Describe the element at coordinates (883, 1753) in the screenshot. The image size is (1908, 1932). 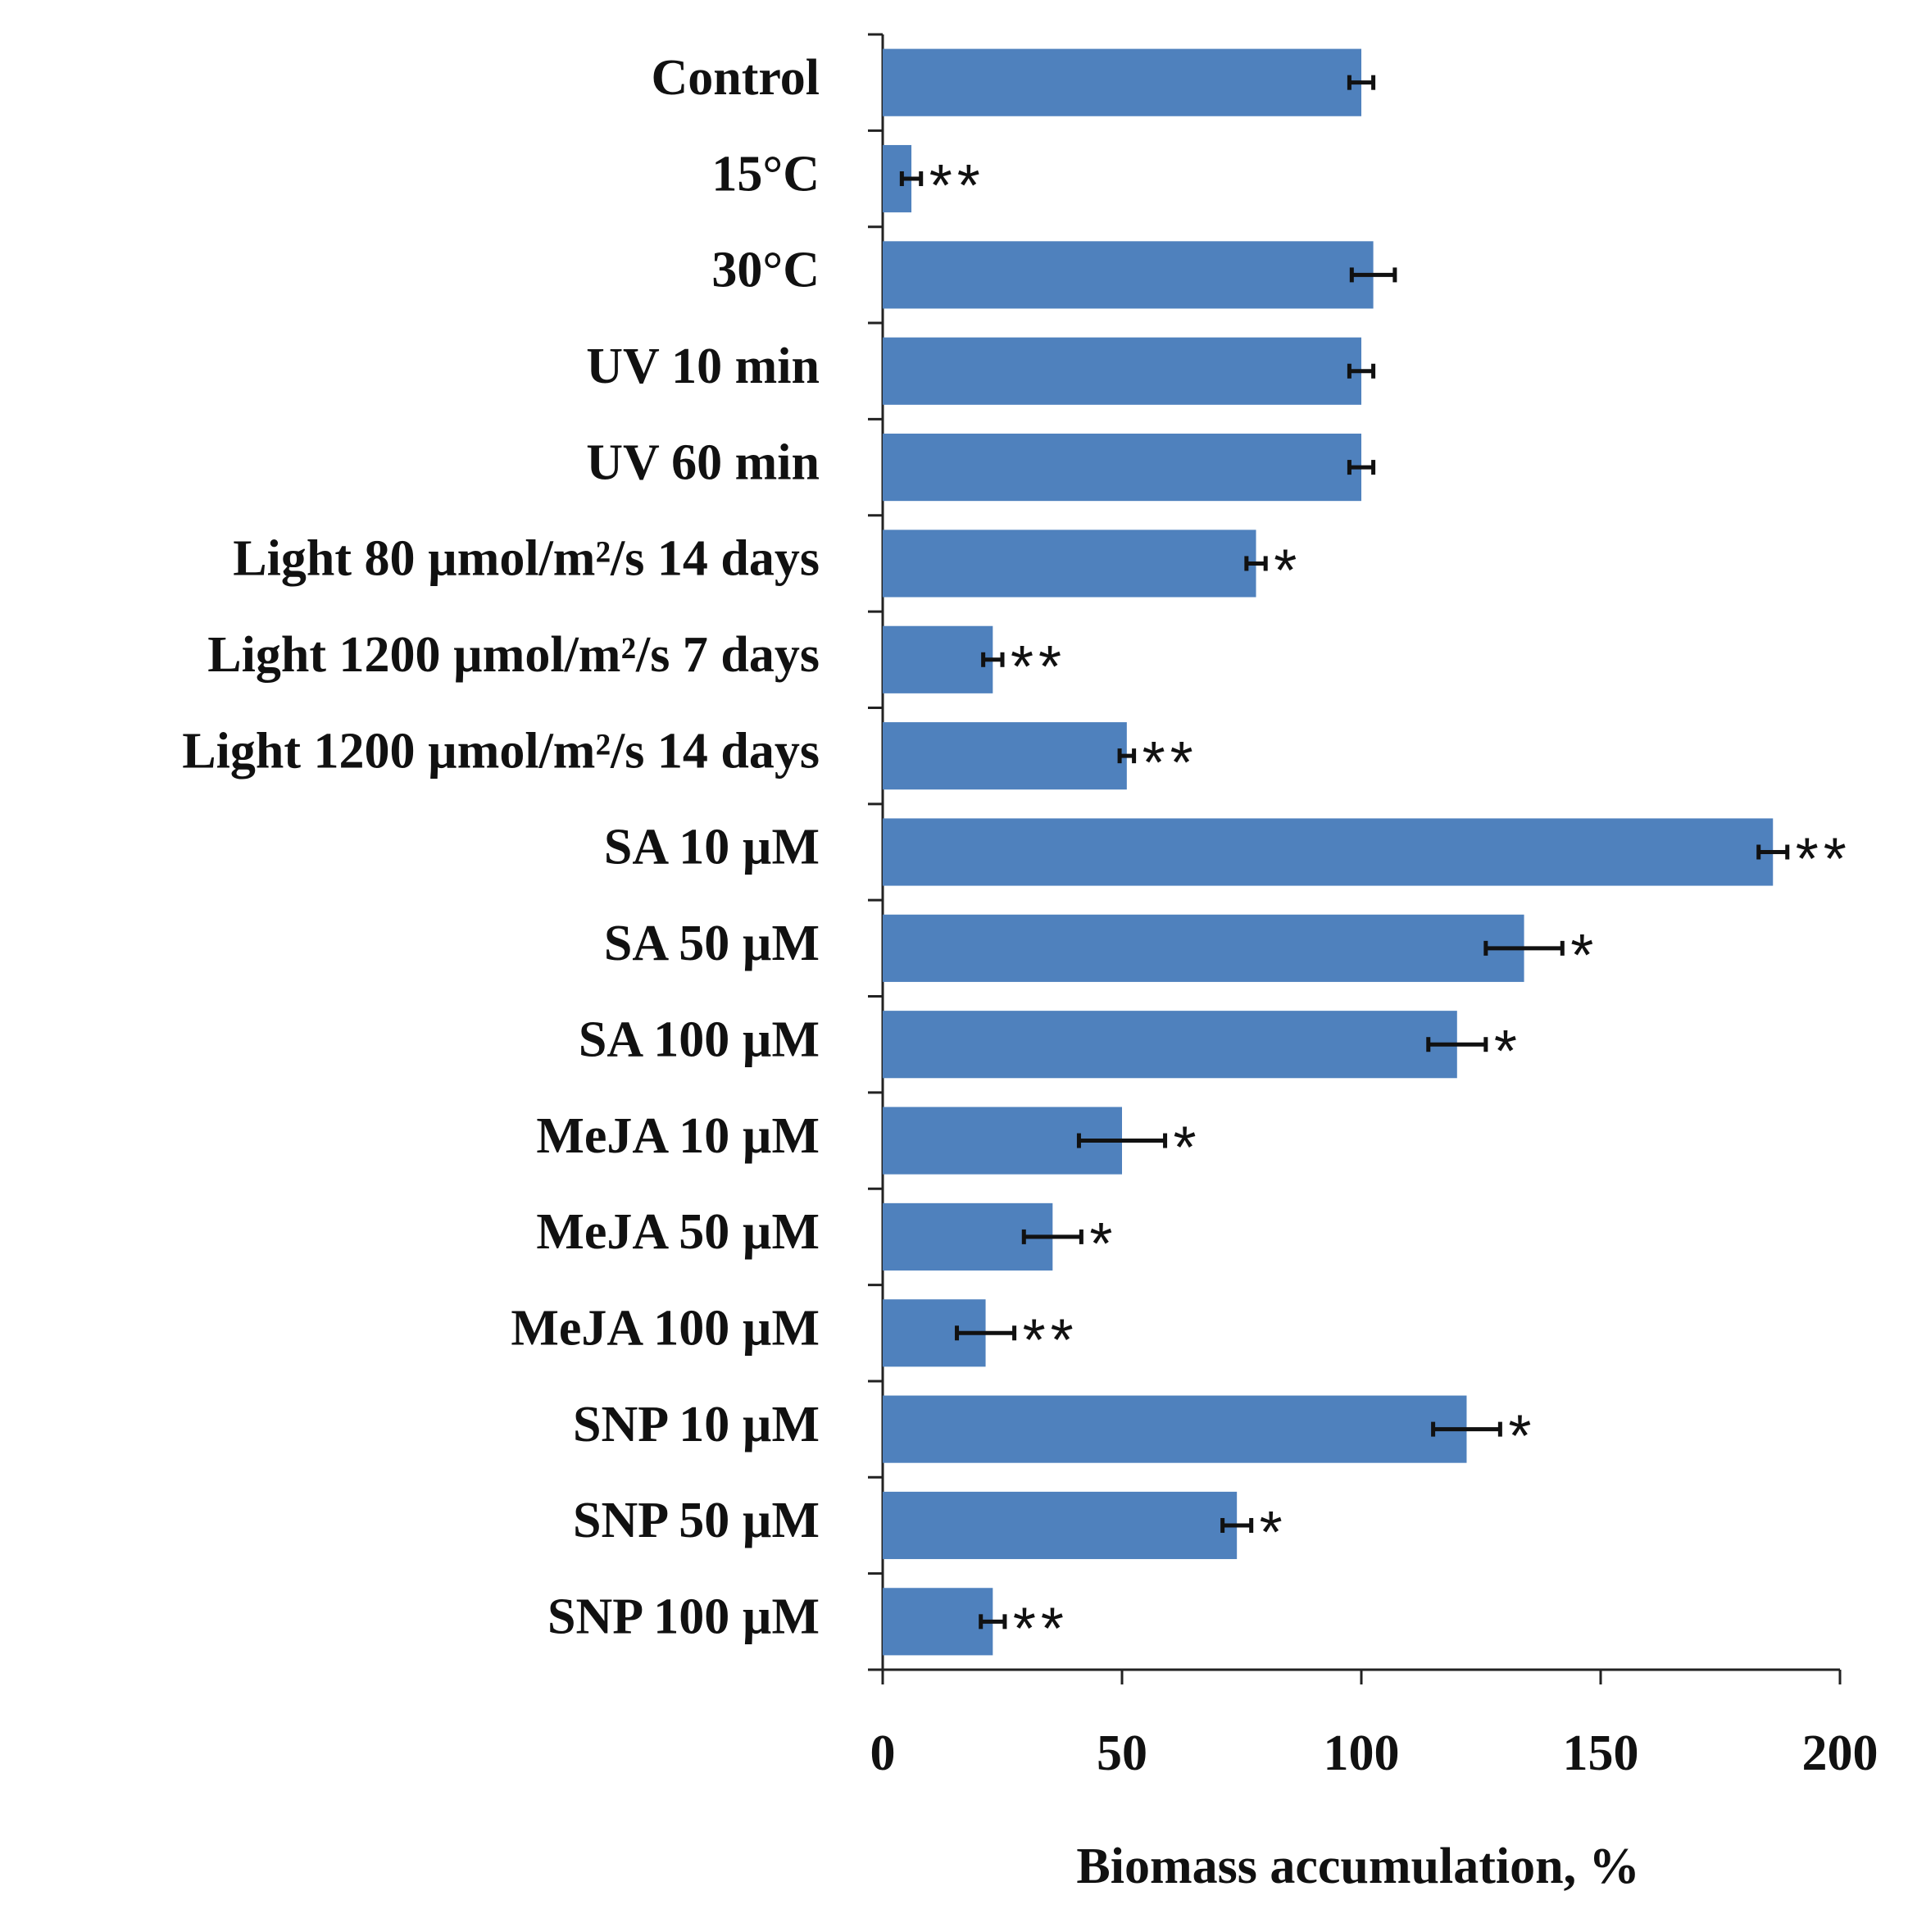
I see `x-tick-label: 0` at that location.